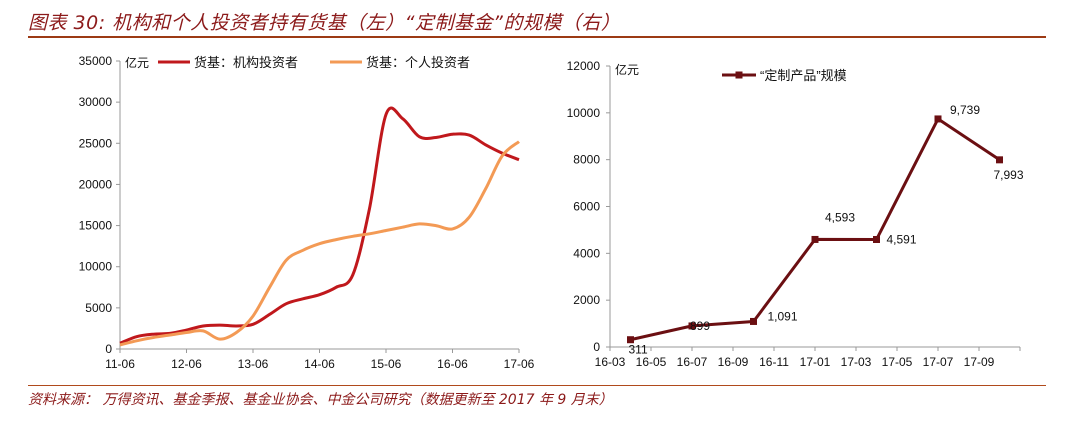 This screenshot has height=424, width=1080. I want to click on x-tick-label: 16-06, so click(452, 364).